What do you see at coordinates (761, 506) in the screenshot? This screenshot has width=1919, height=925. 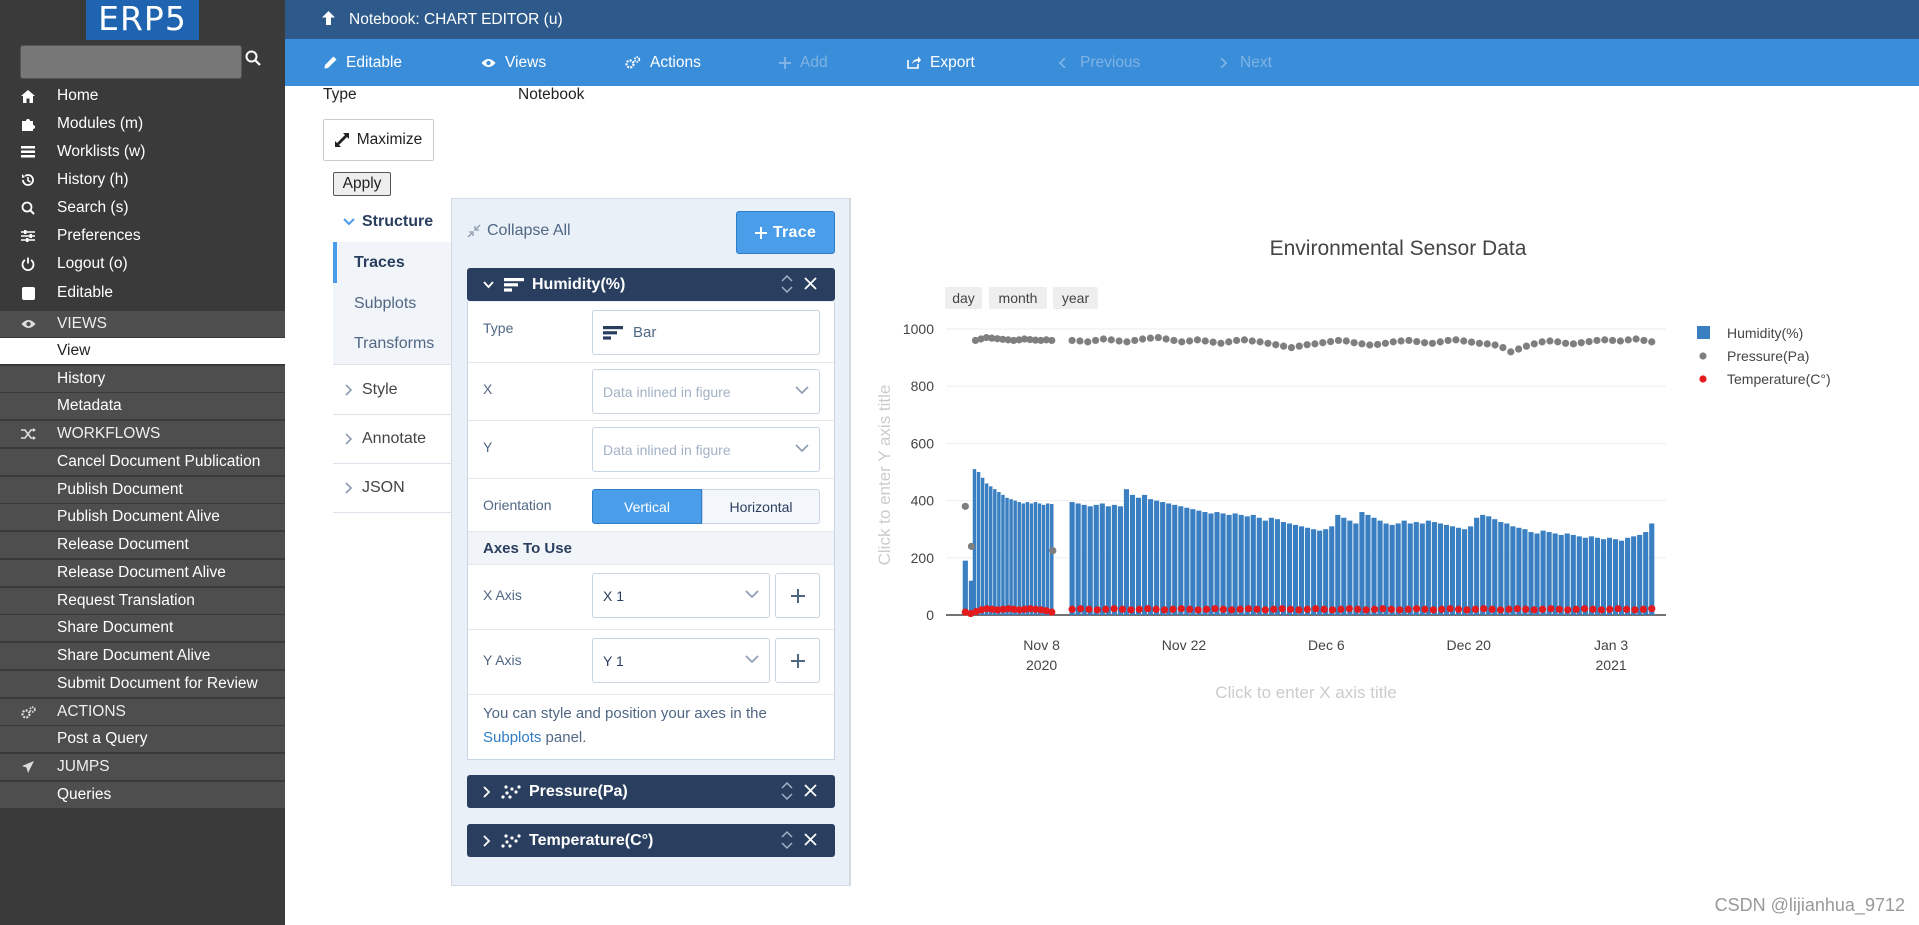 I see `orientation-horizontal: Horizontal` at bounding box center [761, 506].